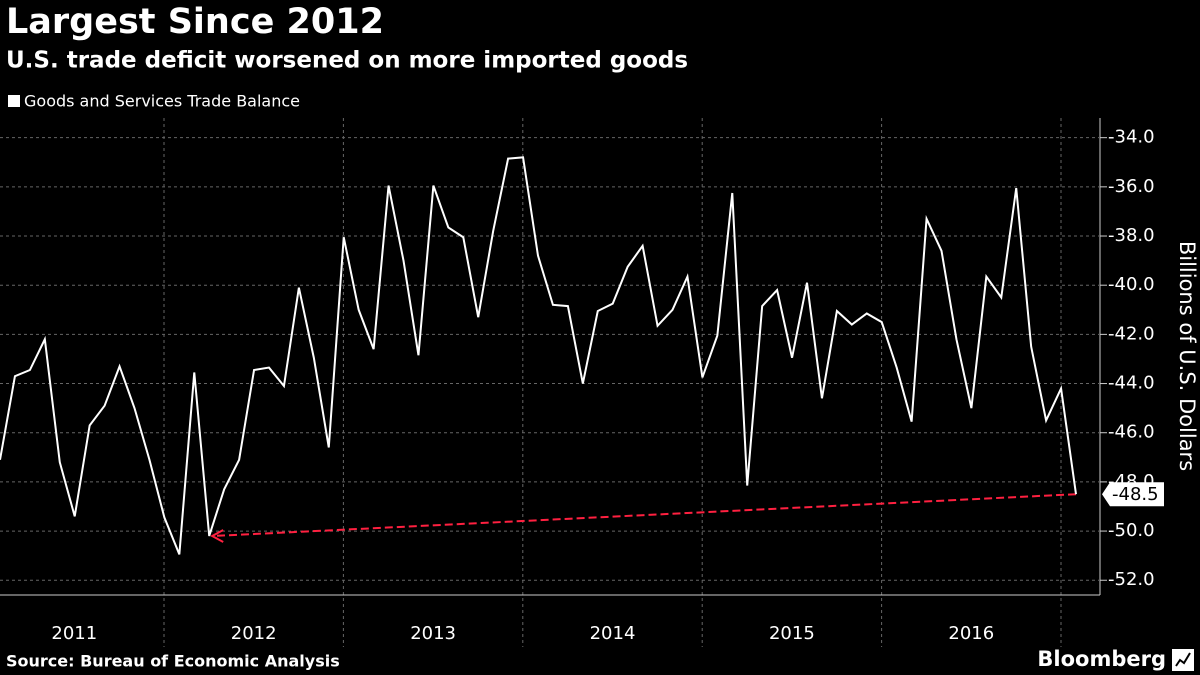  What do you see at coordinates (1131, 432) in the screenshot?
I see `y-tick-label: -46.0` at bounding box center [1131, 432].